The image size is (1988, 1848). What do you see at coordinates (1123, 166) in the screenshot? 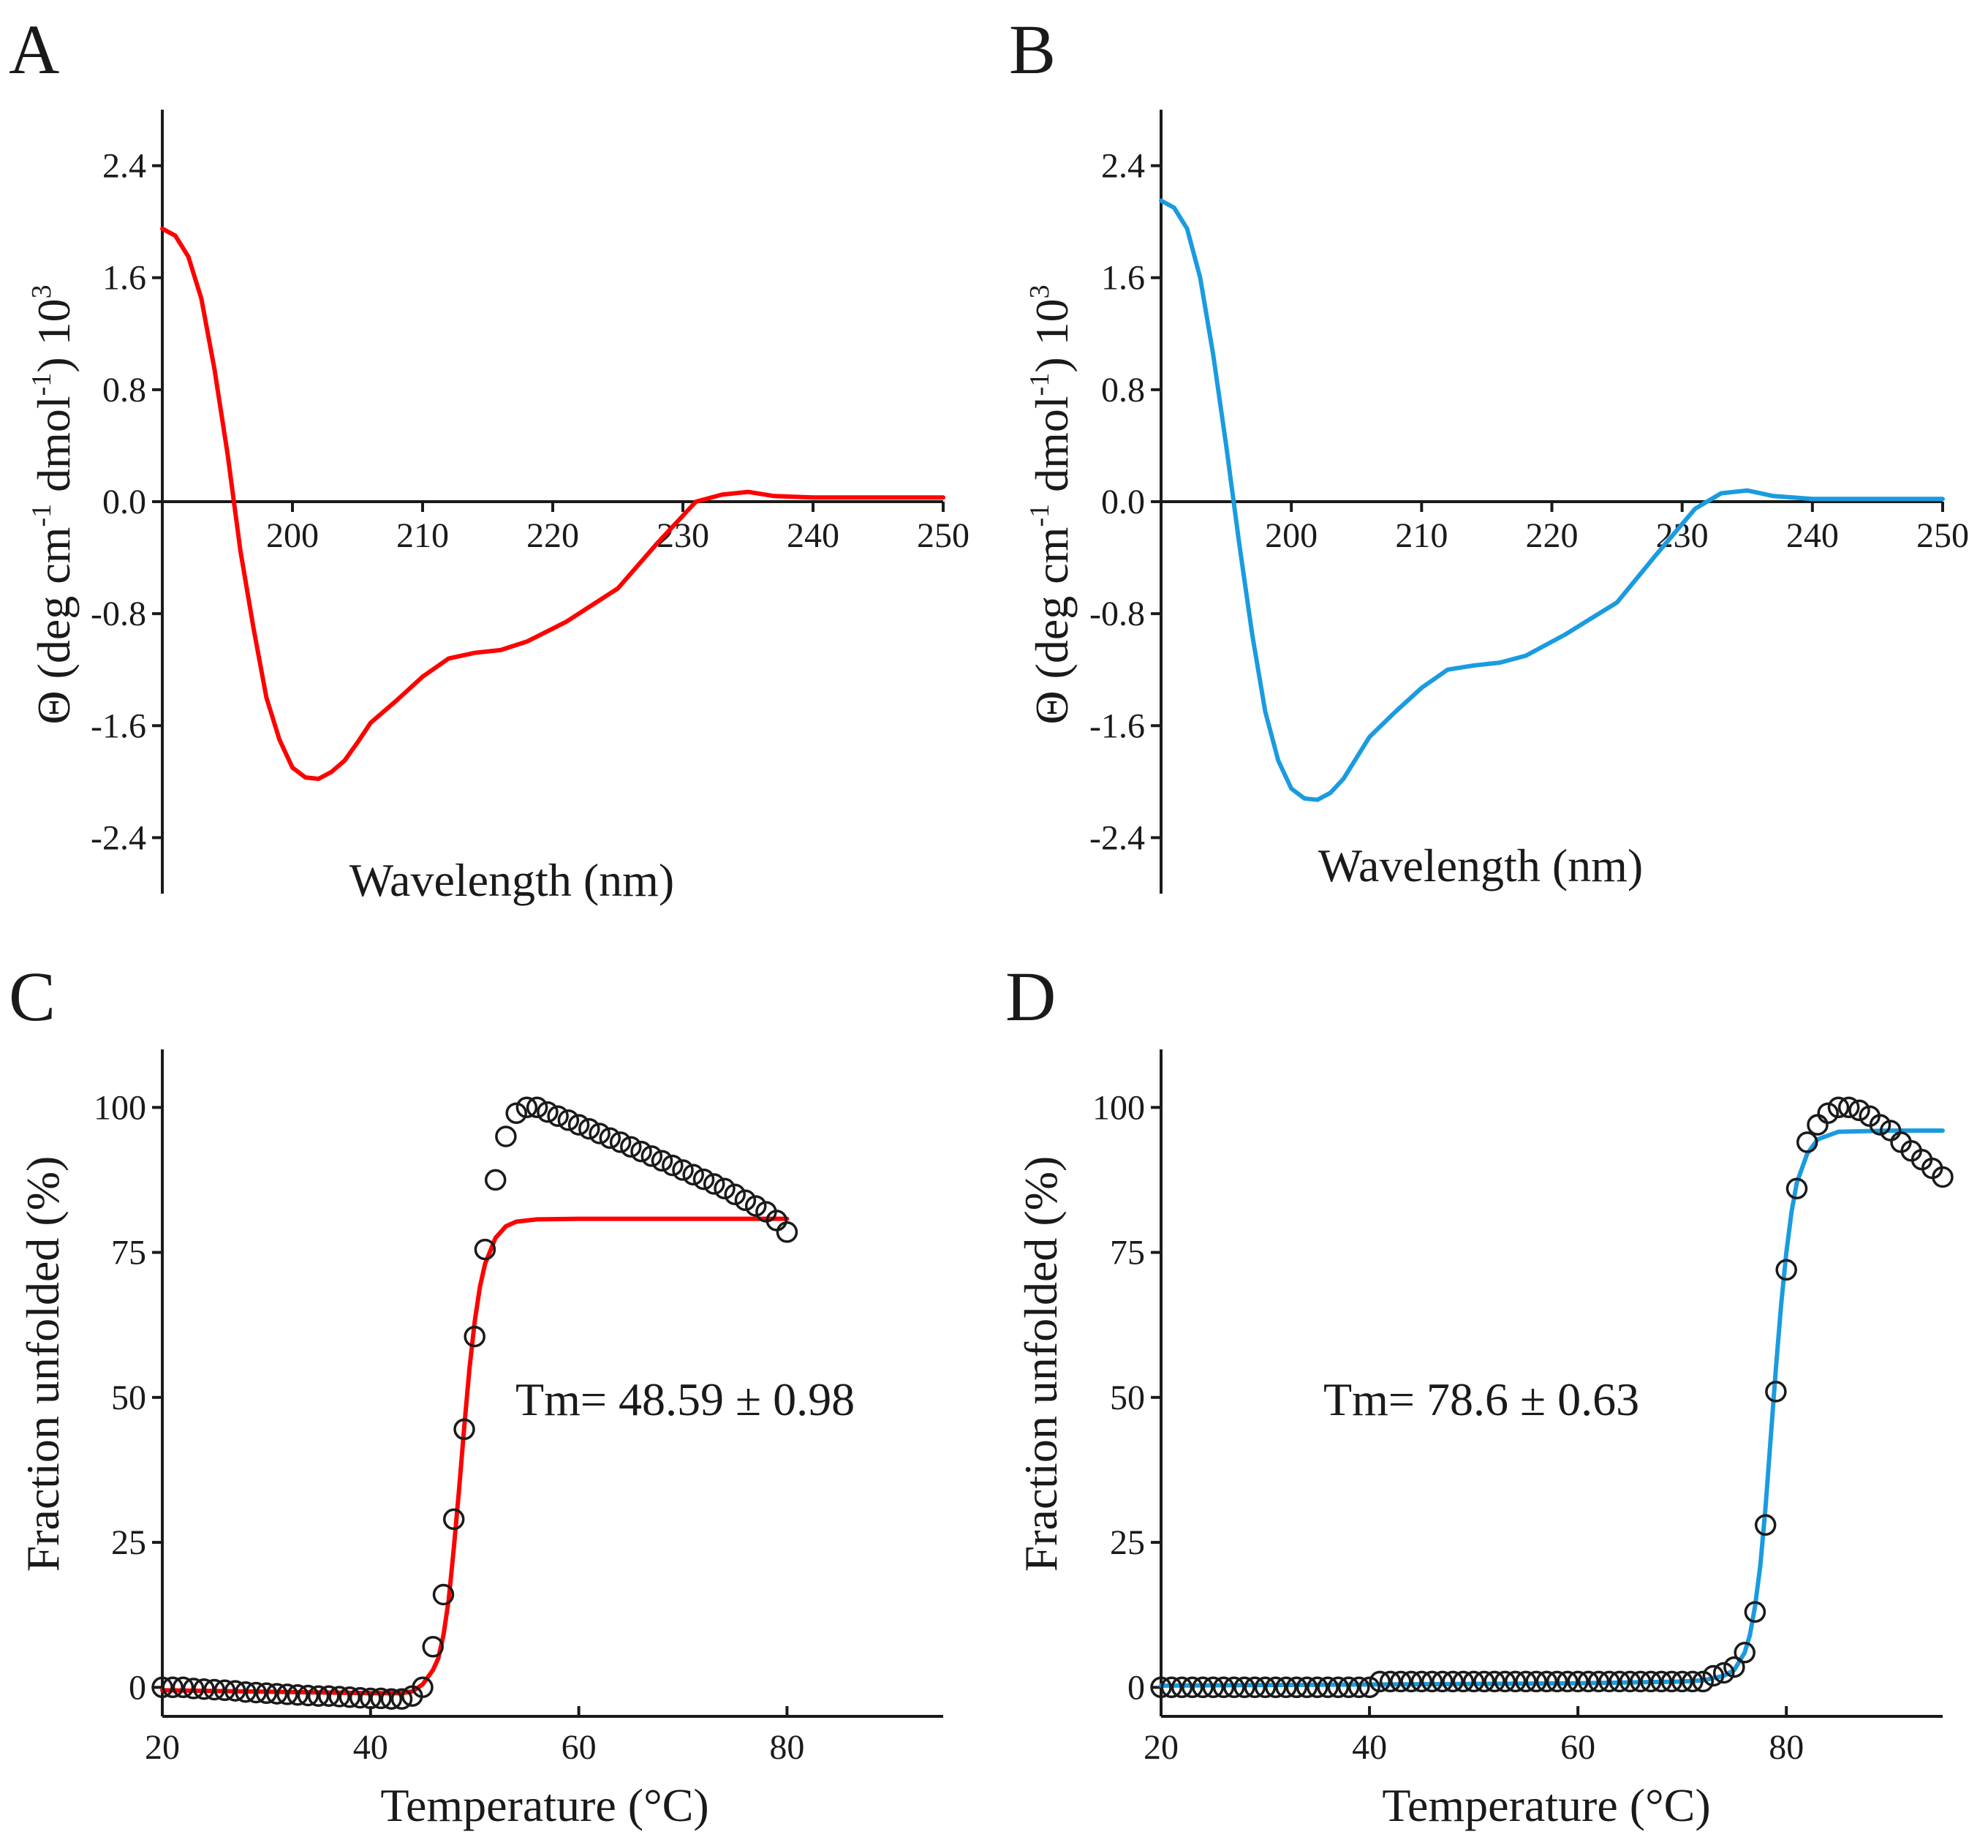
I see `y-tick-label: 2.4` at bounding box center [1123, 166].